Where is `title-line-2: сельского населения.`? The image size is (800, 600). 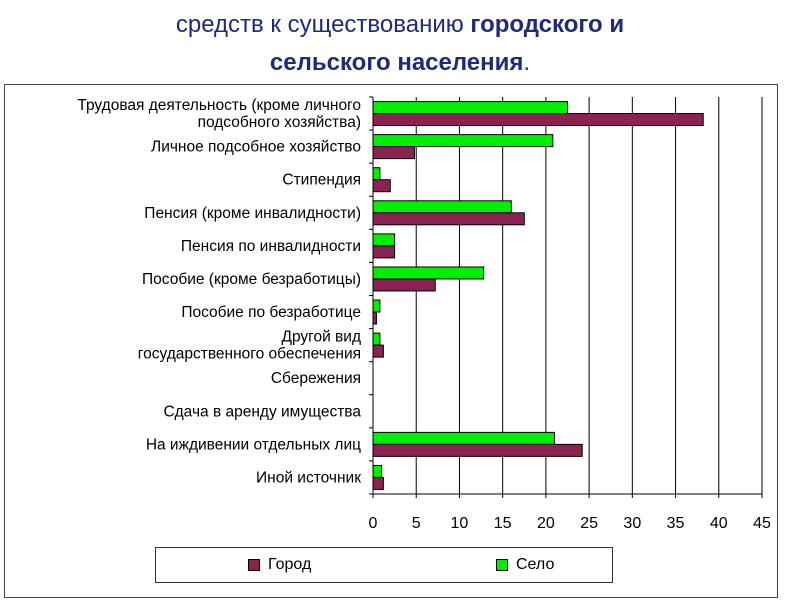
title-line-2: сельского населения. is located at coordinates (400, 63).